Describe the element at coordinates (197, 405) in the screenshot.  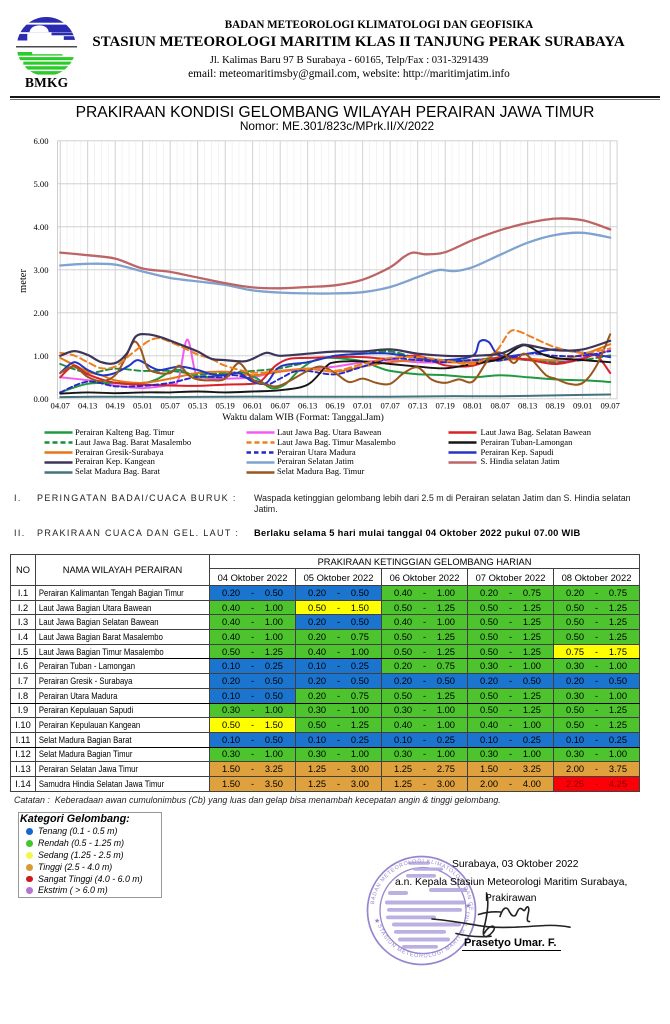
I see `svg-text: 05.13` at that location.